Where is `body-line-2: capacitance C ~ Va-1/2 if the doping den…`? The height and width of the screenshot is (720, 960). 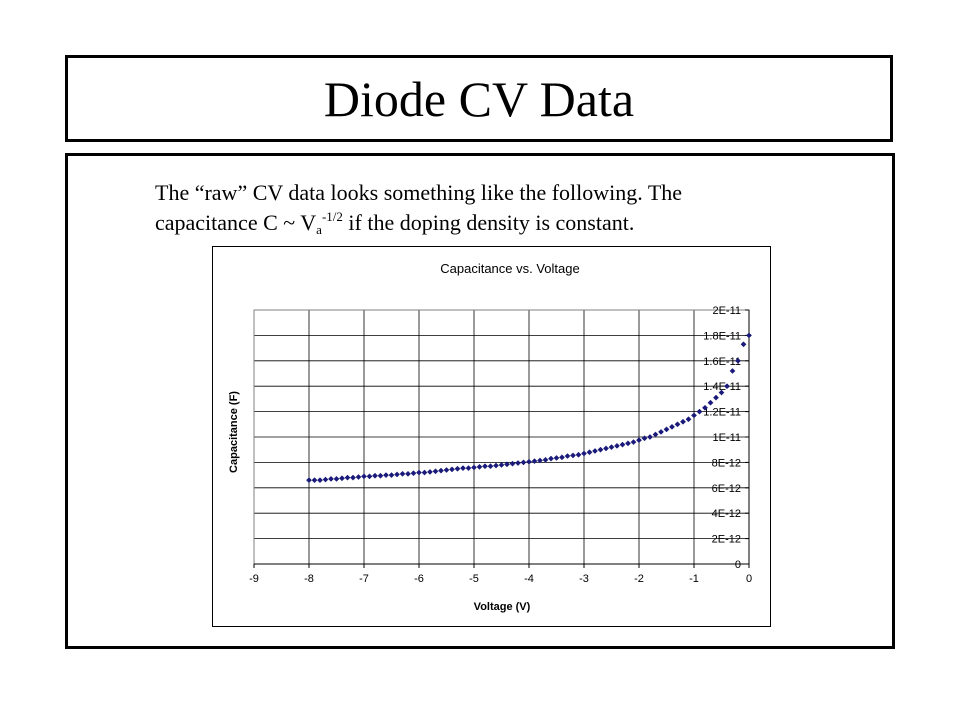
body-line-2: capacitance C ~ Va-1/2 if the doping den… is located at coordinates (505, 223).